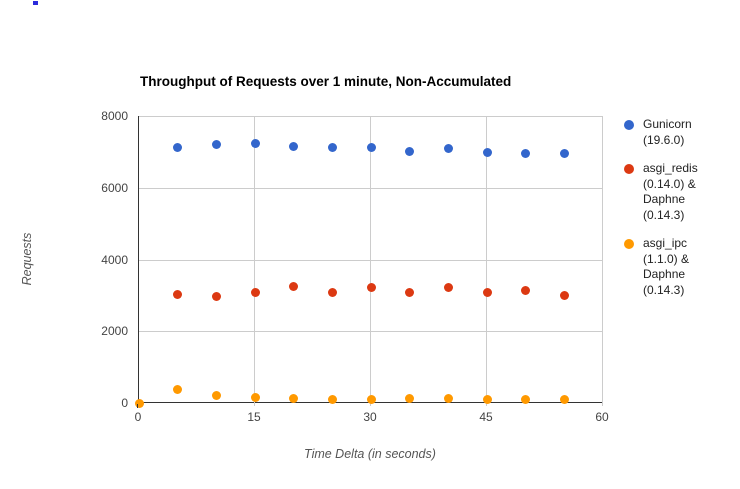 The image size is (740, 489). What do you see at coordinates (114, 116) in the screenshot?
I see `y-tick-label: 8000` at bounding box center [114, 116].